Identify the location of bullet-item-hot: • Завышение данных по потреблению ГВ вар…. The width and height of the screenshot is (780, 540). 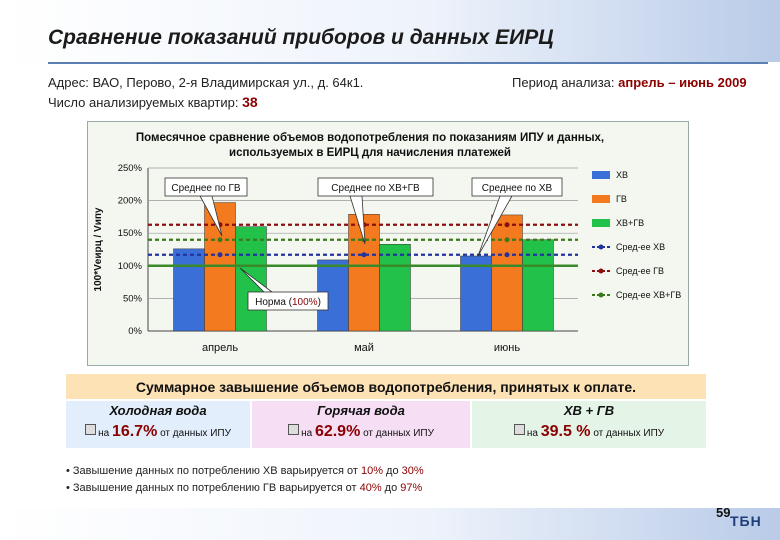
(245, 488).